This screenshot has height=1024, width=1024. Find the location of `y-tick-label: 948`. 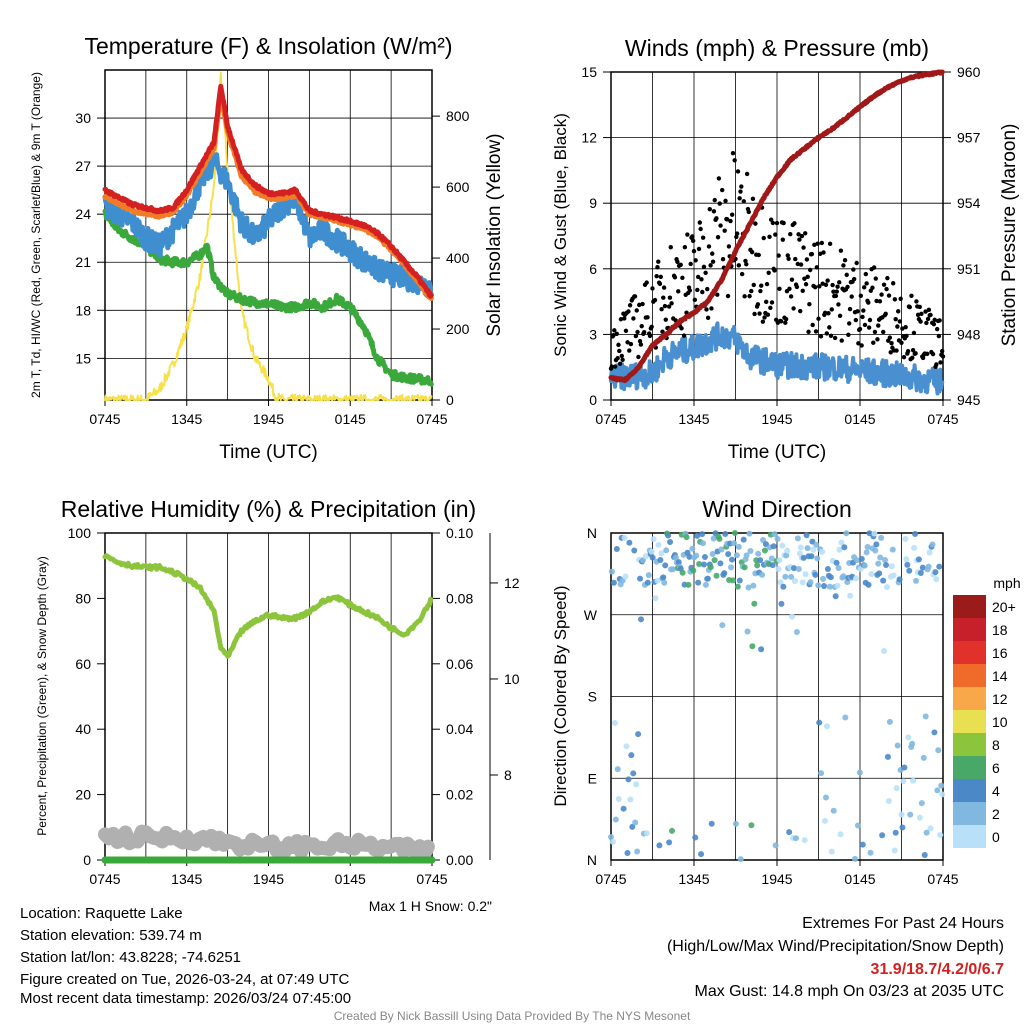

y-tick-label: 948 is located at coordinates (969, 334).